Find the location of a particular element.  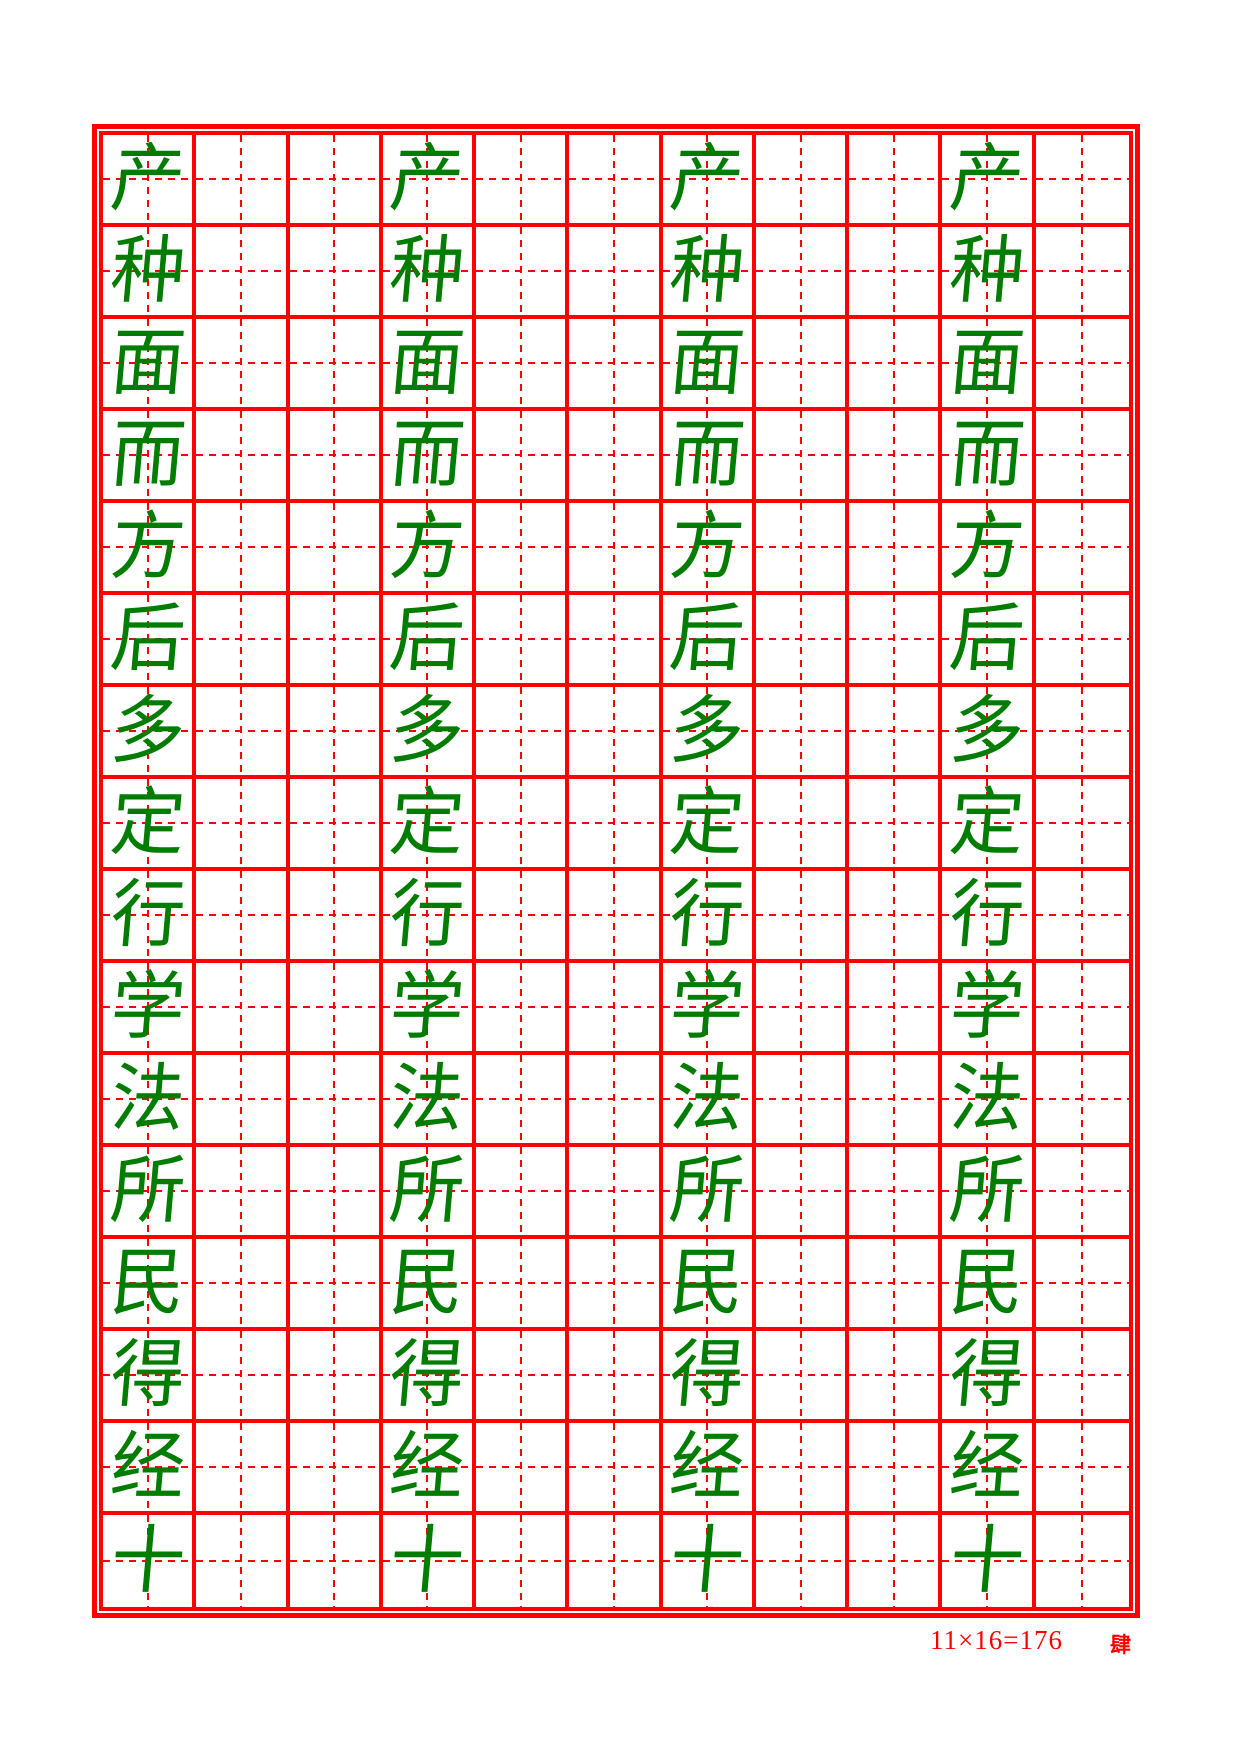

practice-character: 而 is located at coordinates (147, 455).